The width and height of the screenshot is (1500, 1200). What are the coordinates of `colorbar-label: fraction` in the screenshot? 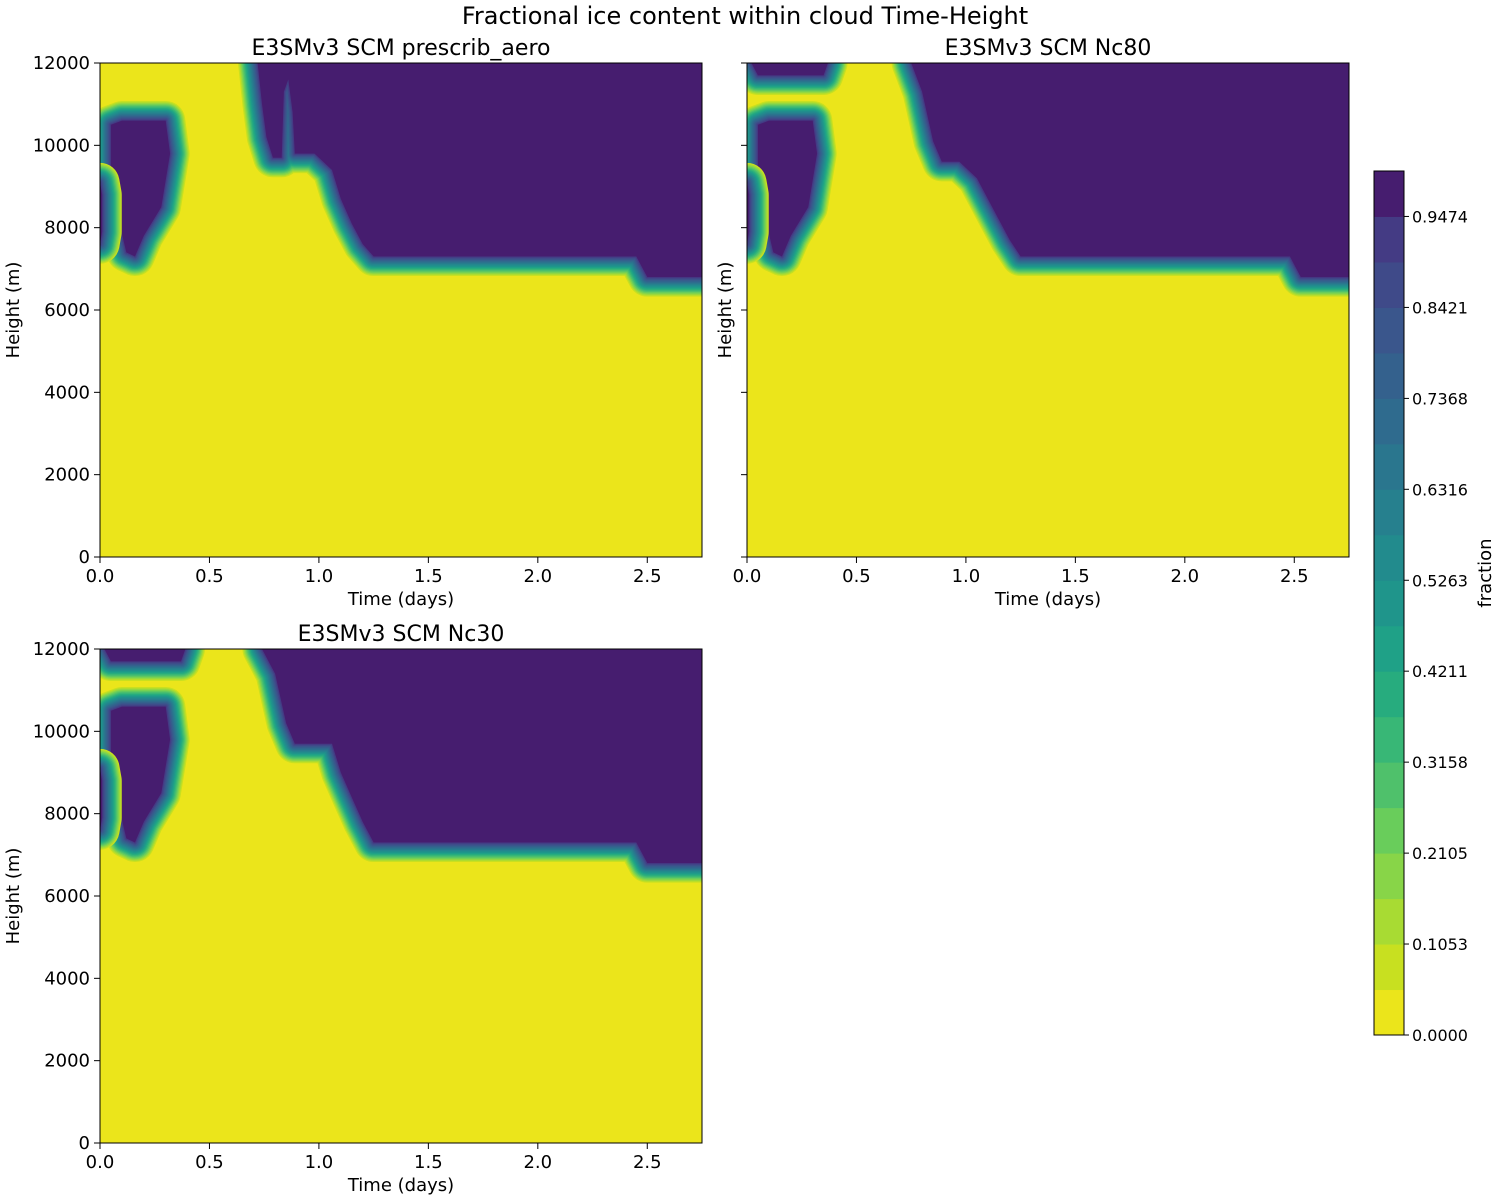 It's located at (1485, 572).